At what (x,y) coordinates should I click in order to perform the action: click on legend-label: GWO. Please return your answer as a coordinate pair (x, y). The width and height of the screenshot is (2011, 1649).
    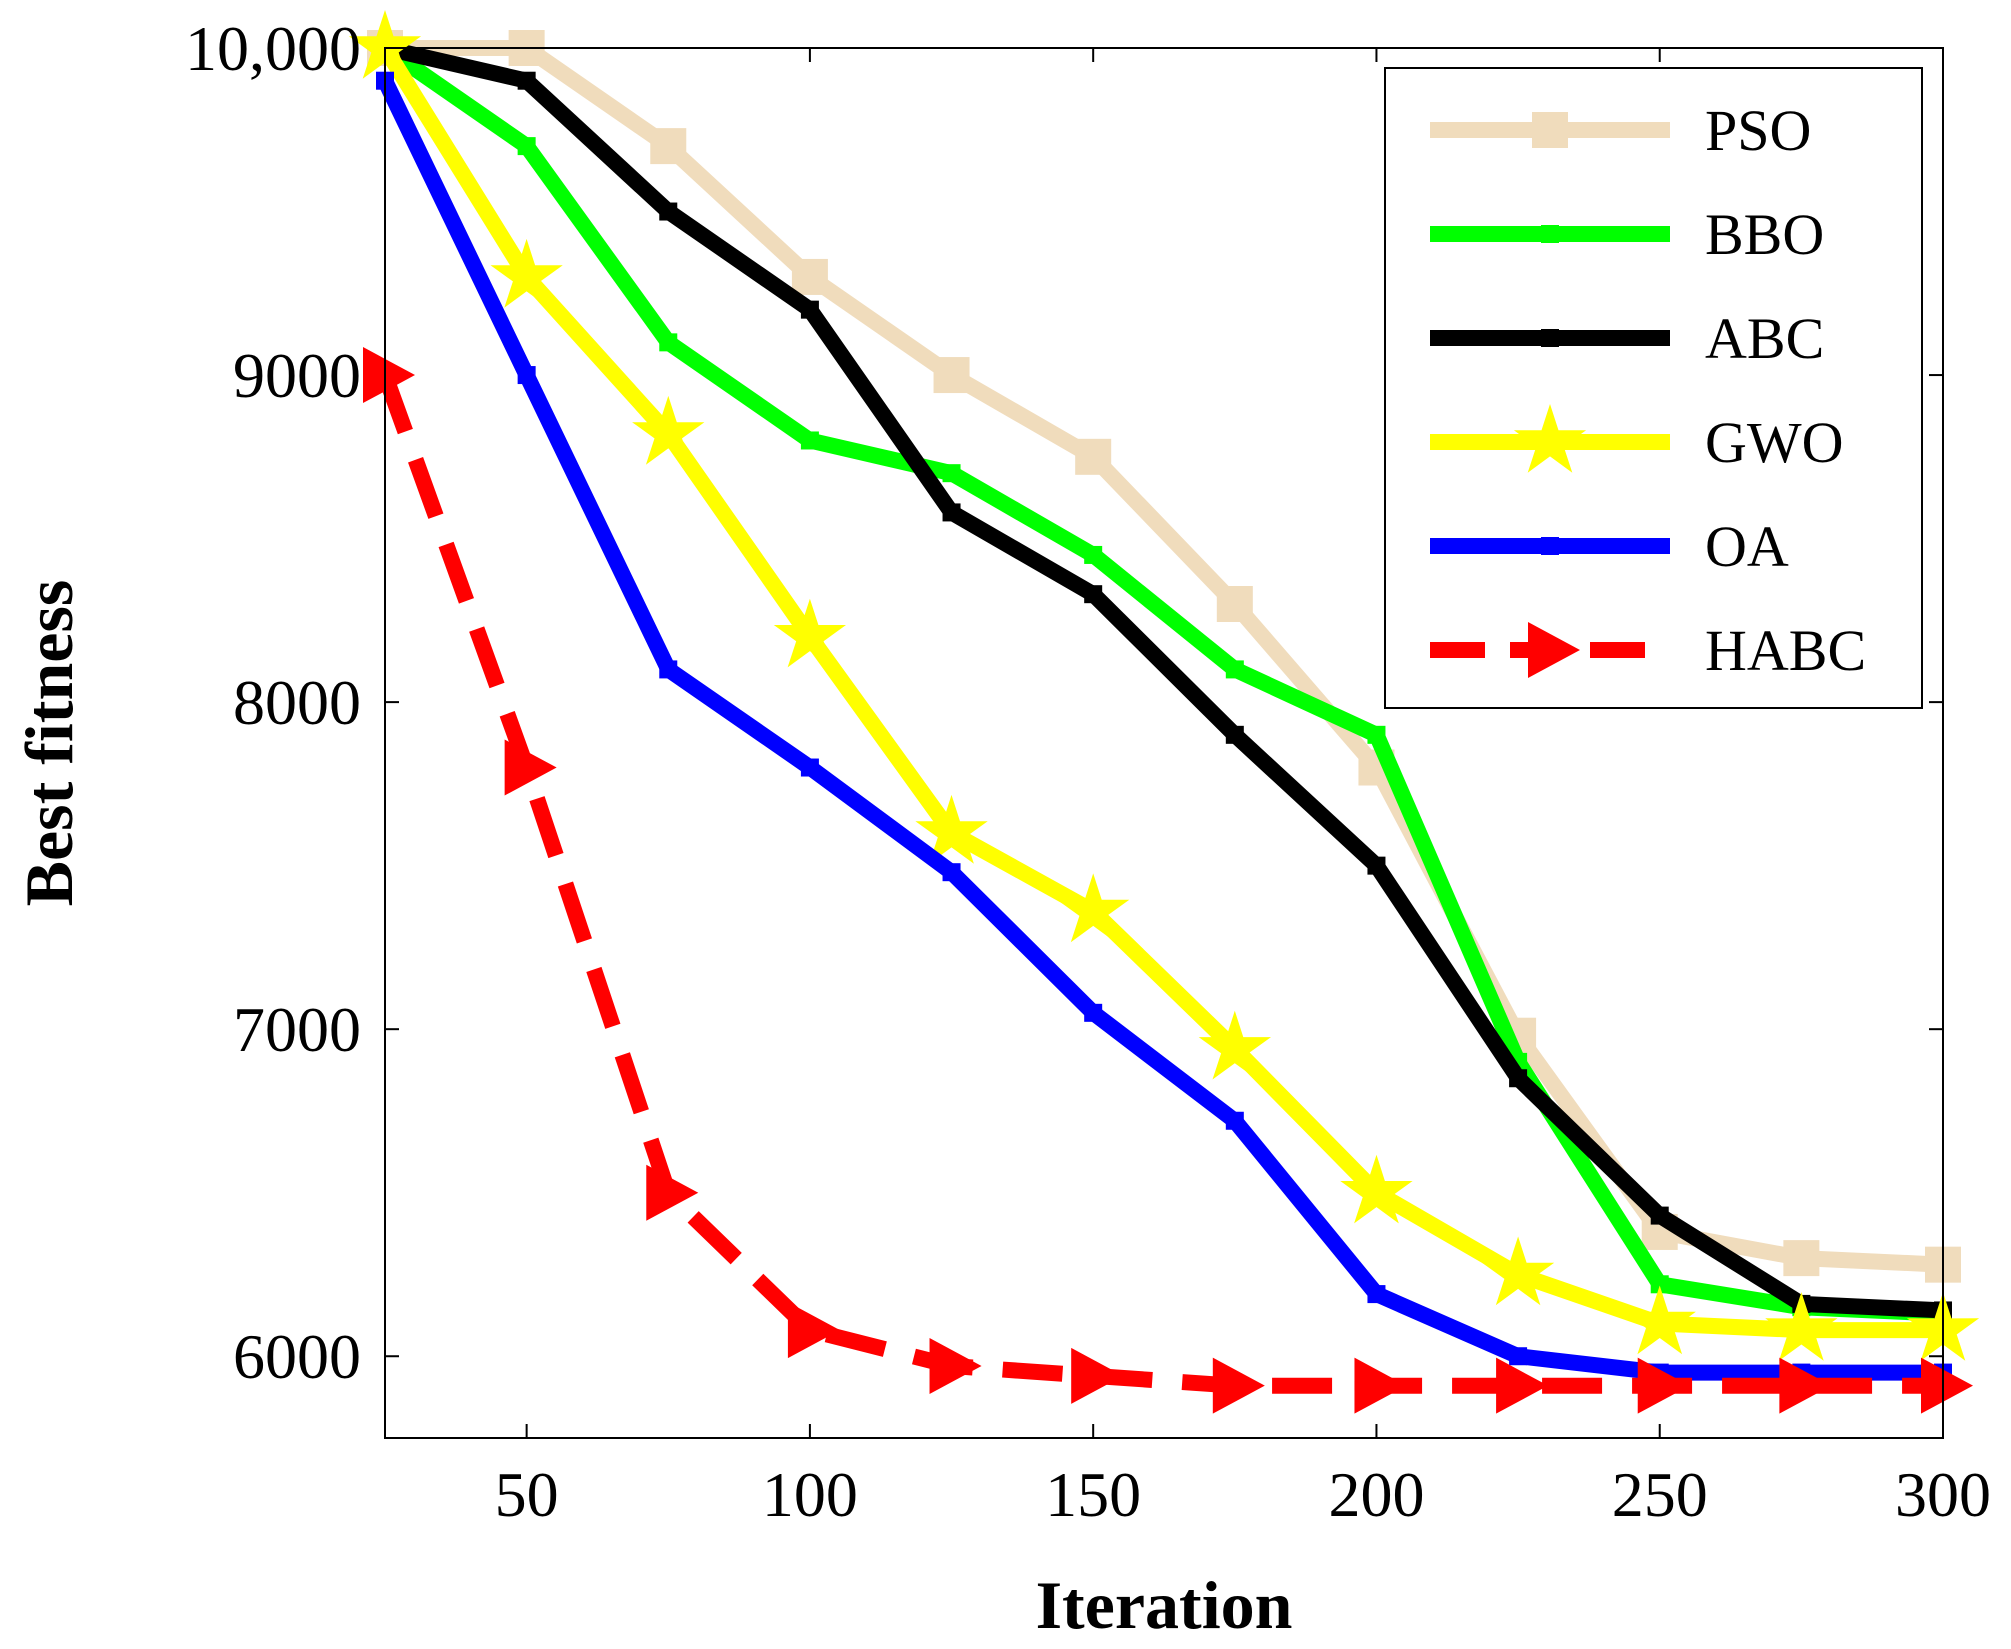
    Looking at the image, I should click on (1774, 442).